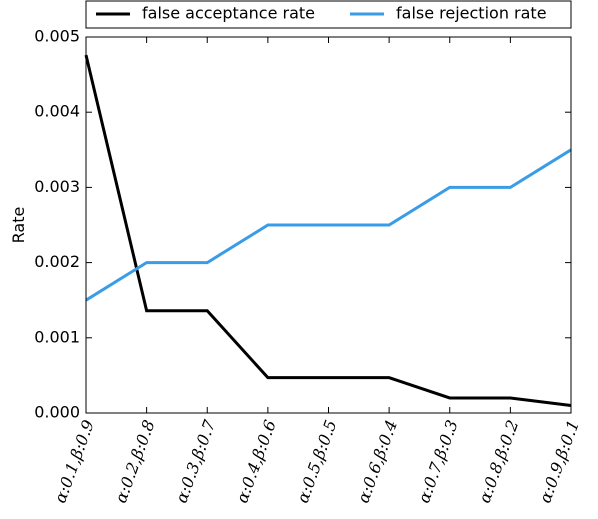 The image size is (598, 519). I want to click on legend-box, so click(328, 14).